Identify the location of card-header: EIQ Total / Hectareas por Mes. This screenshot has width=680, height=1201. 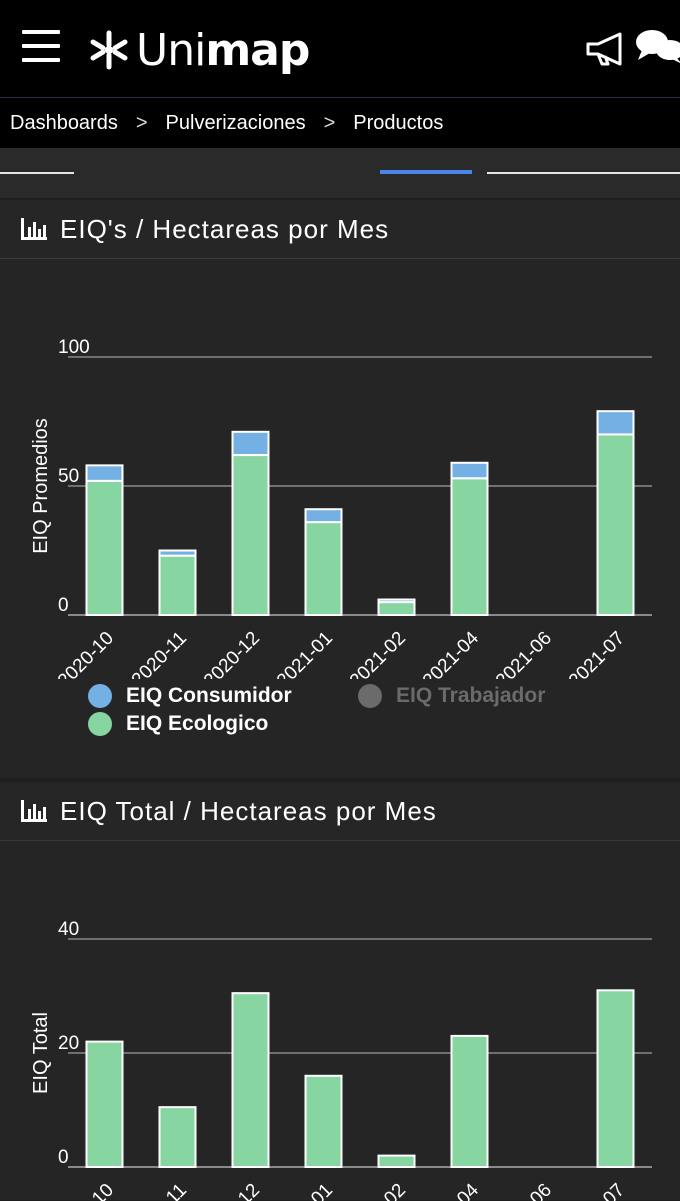
(340, 811).